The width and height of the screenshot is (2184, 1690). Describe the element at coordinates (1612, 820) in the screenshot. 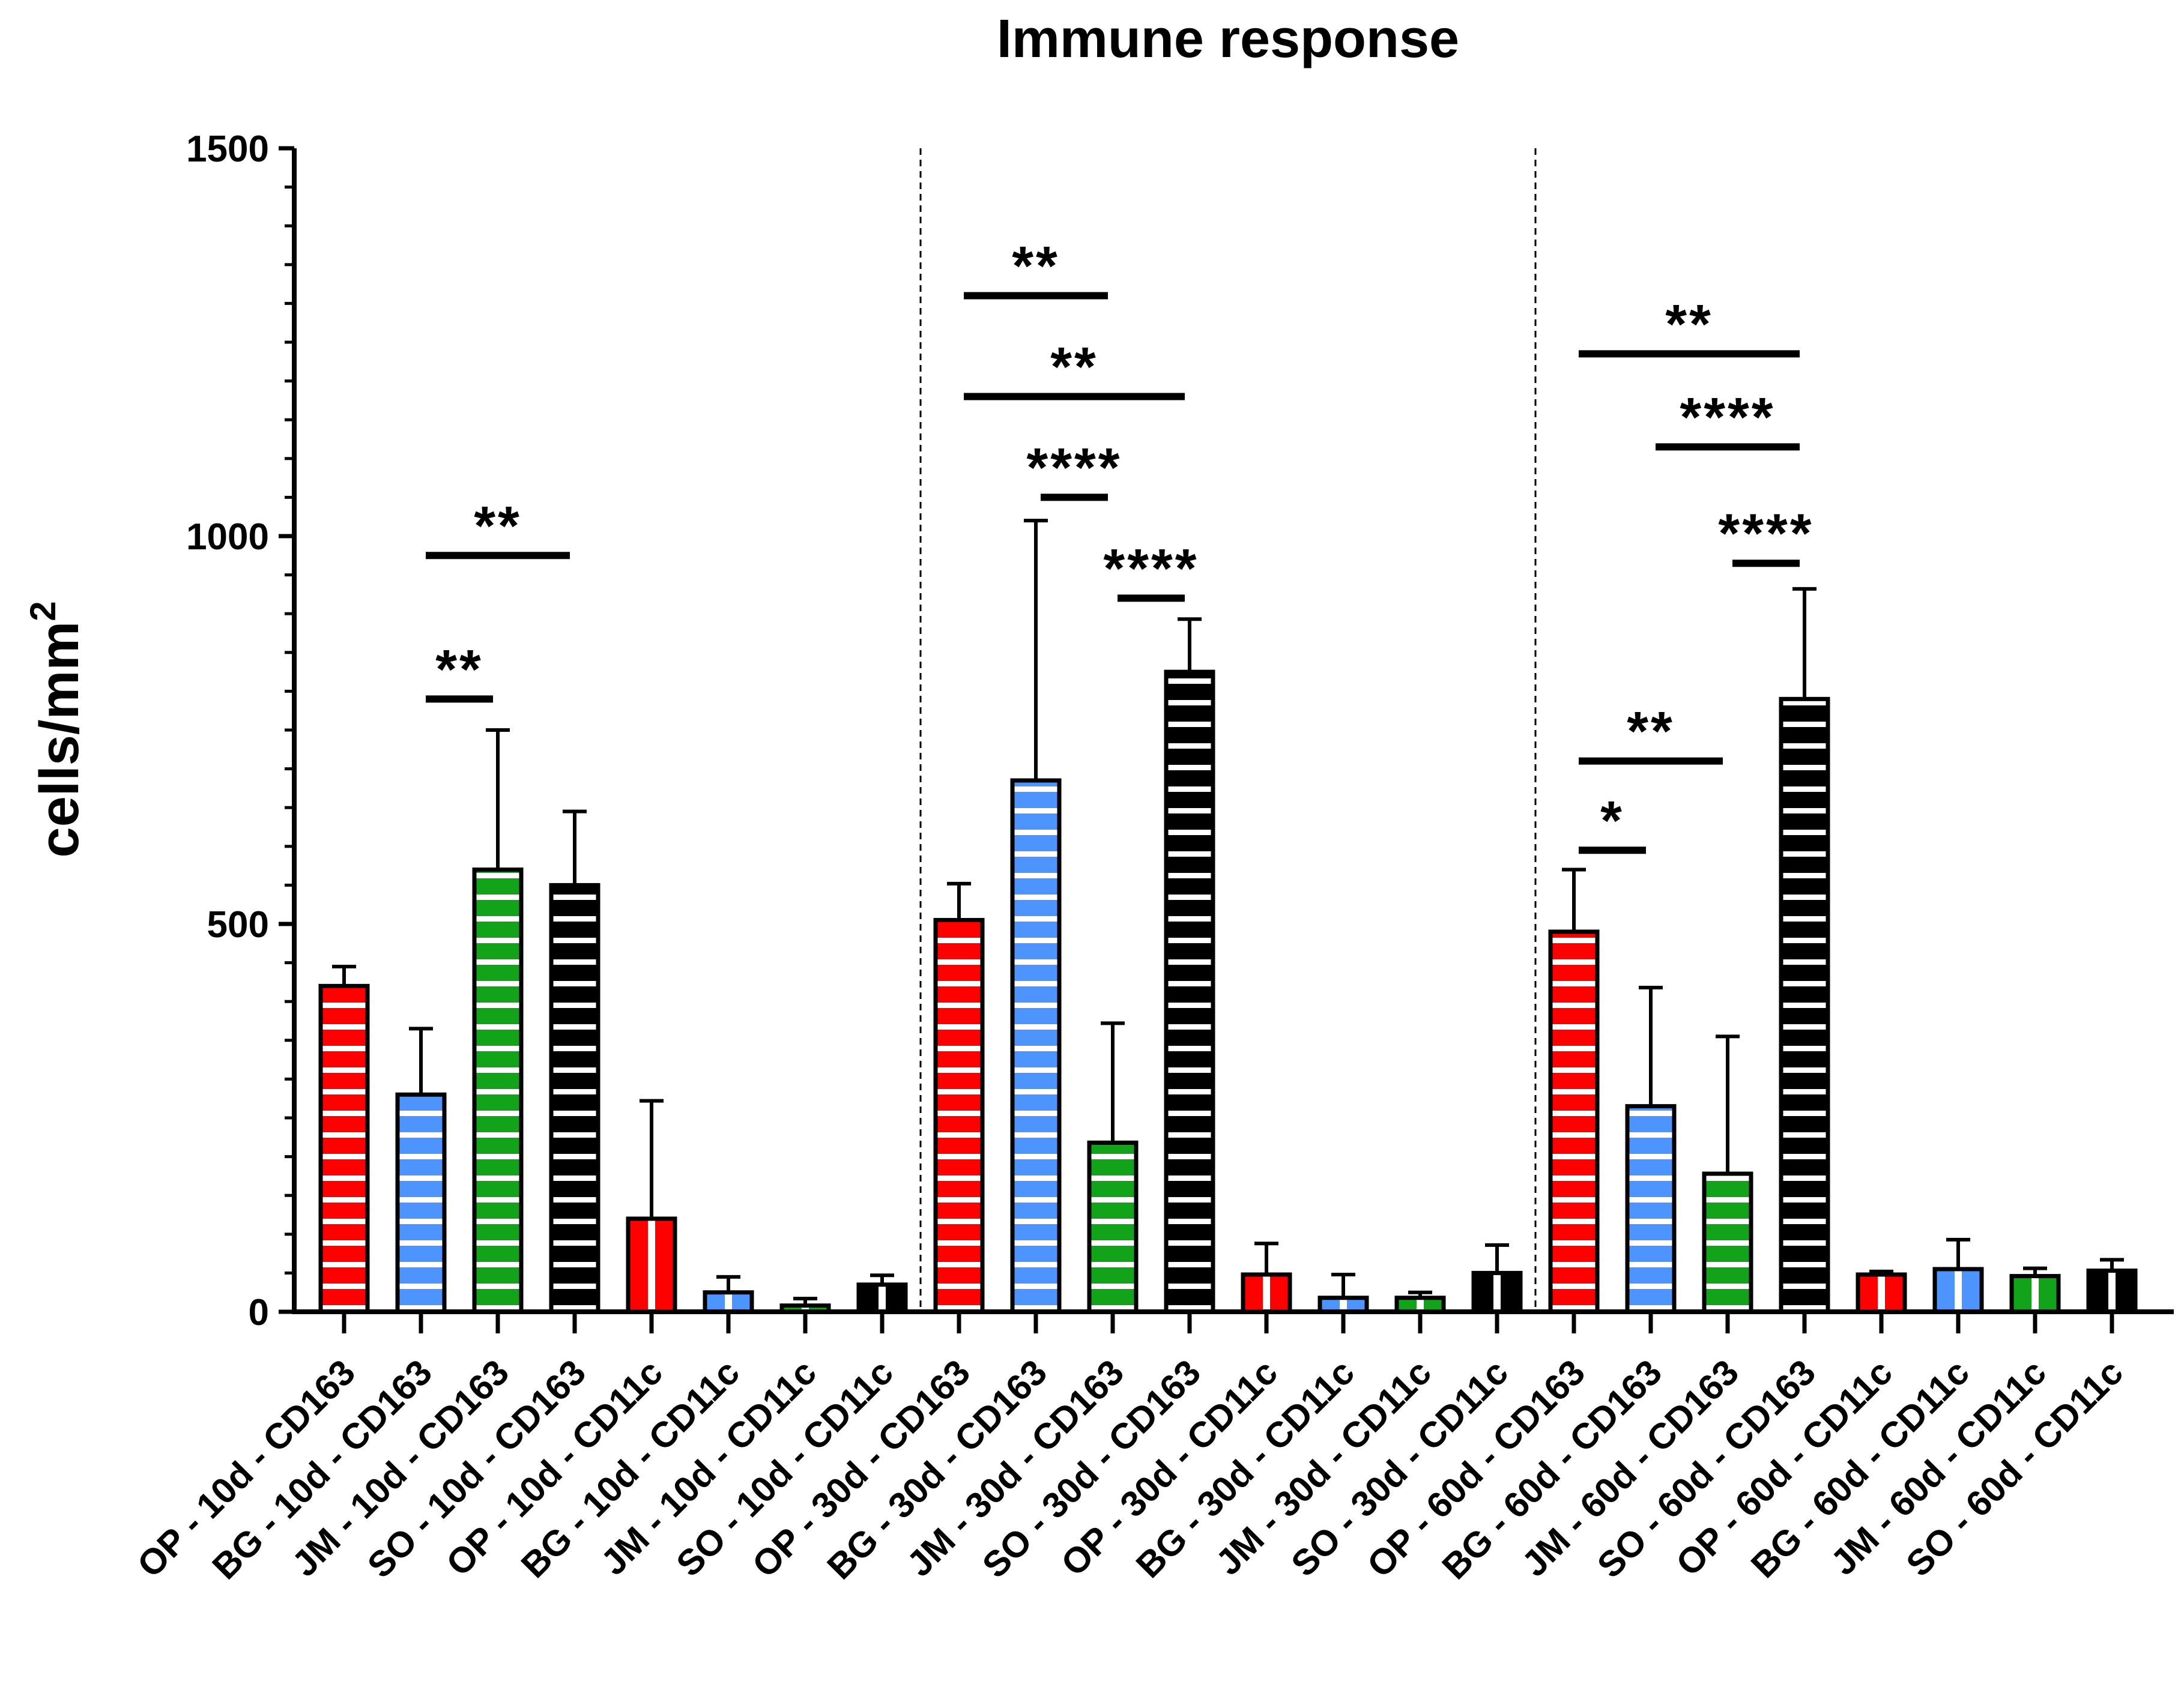

I see `significance-label: *` at that location.